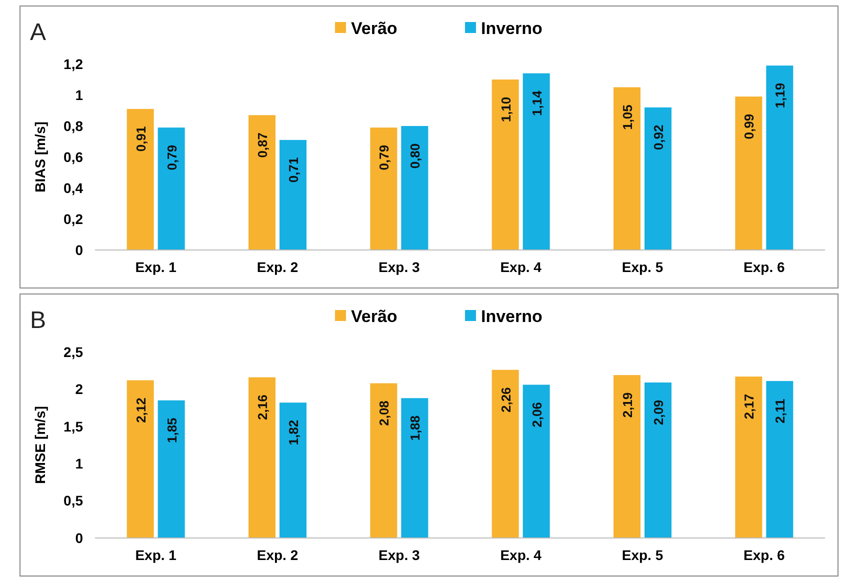 The image size is (846, 577). I want to click on y-axis-title: BIAS [m/s], so click(40, 157).